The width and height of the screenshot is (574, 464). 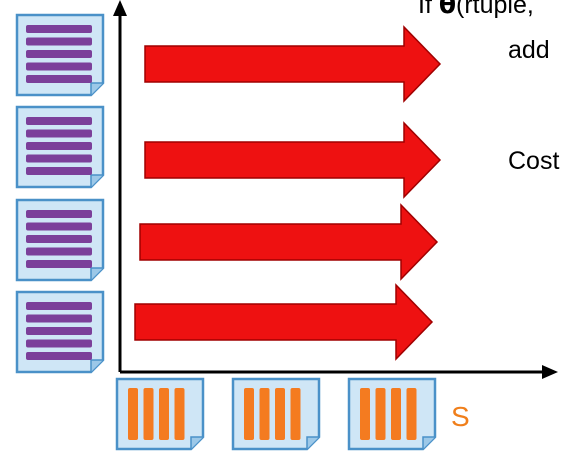 I want to click on s-axis-arrowhead, so click(x=550, y=372).